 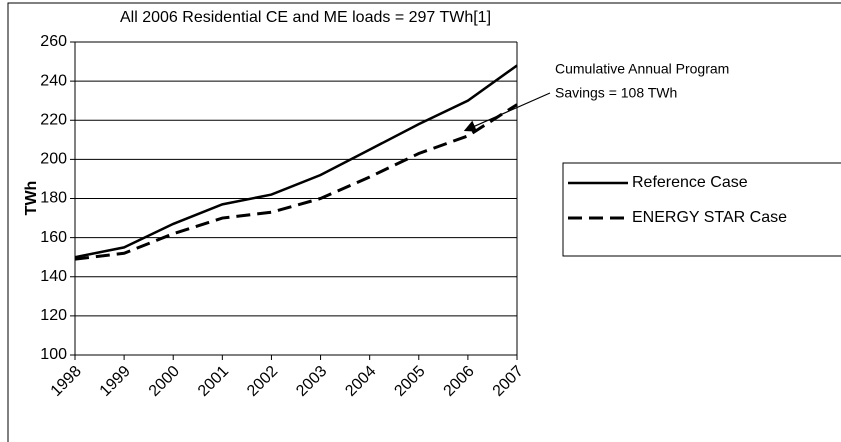 I want to click on y-tick-label: 240, so click(x=53, y=80).